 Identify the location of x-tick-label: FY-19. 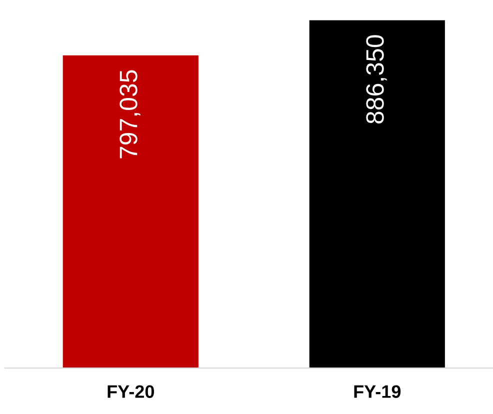
(377, 391).